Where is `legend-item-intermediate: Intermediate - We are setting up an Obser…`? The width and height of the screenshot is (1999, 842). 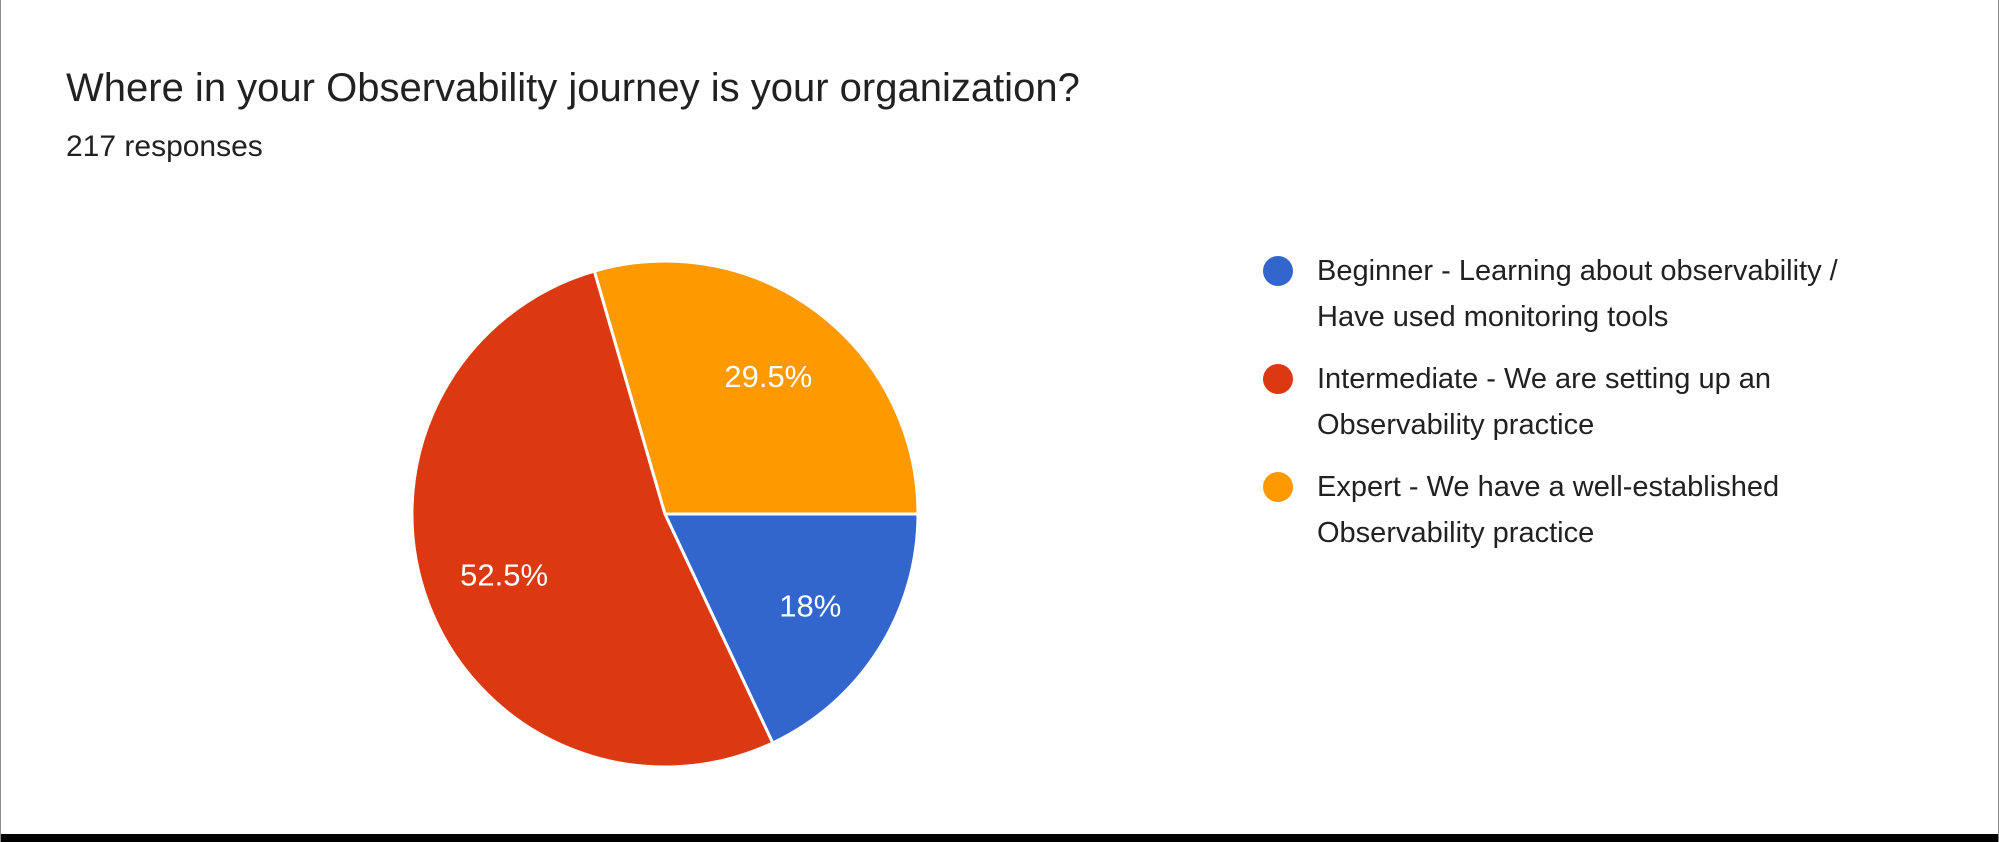
legend-item-intermediate: Intermediate - We are setting up an Obser… is located at coordinates (1593, 402).